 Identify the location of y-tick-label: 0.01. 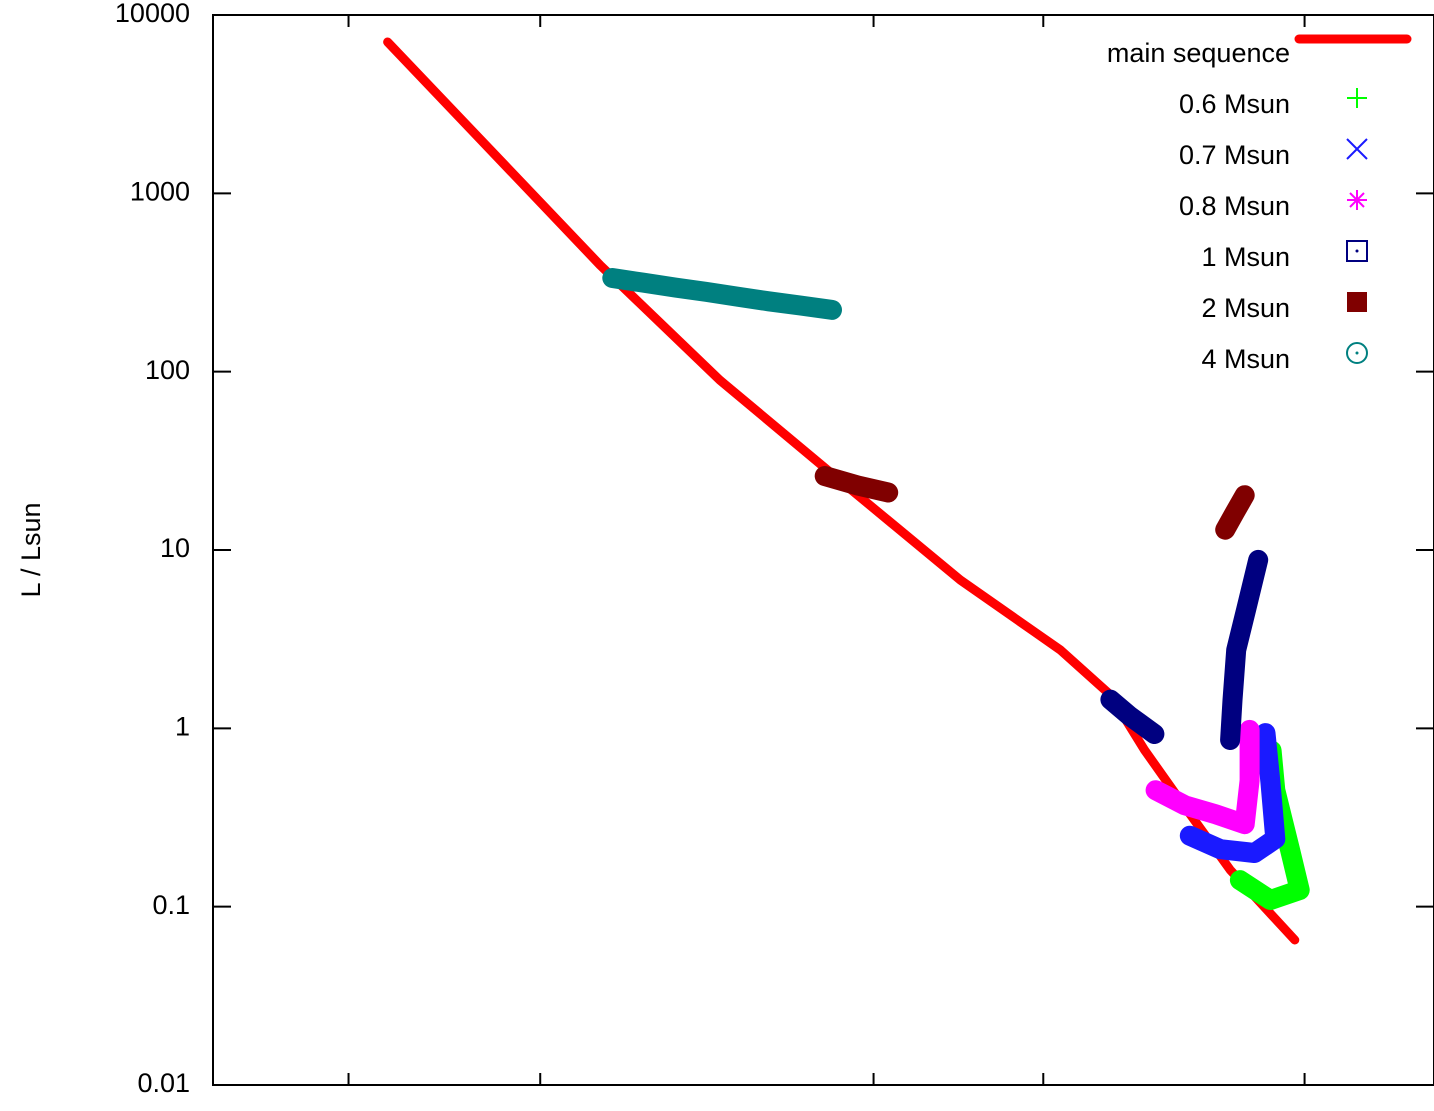
(163, 1083).